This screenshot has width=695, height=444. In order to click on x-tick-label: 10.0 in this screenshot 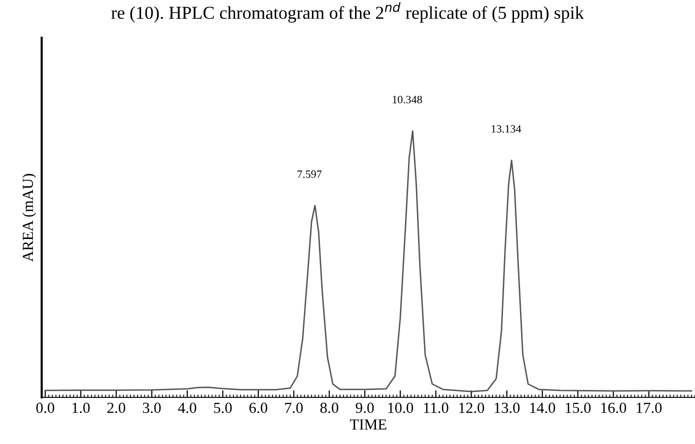, I will do `click(401, 408)`.